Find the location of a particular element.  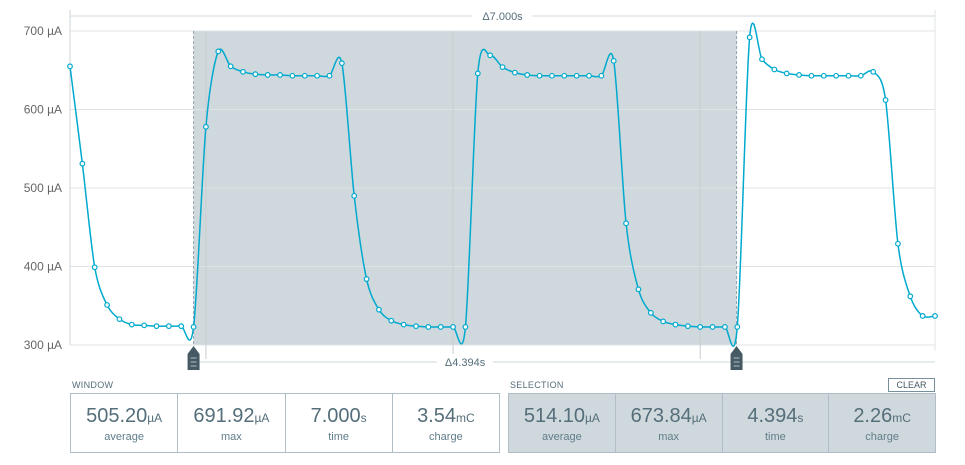

stat-value: 673.84 is located at coordinates (661, 416).